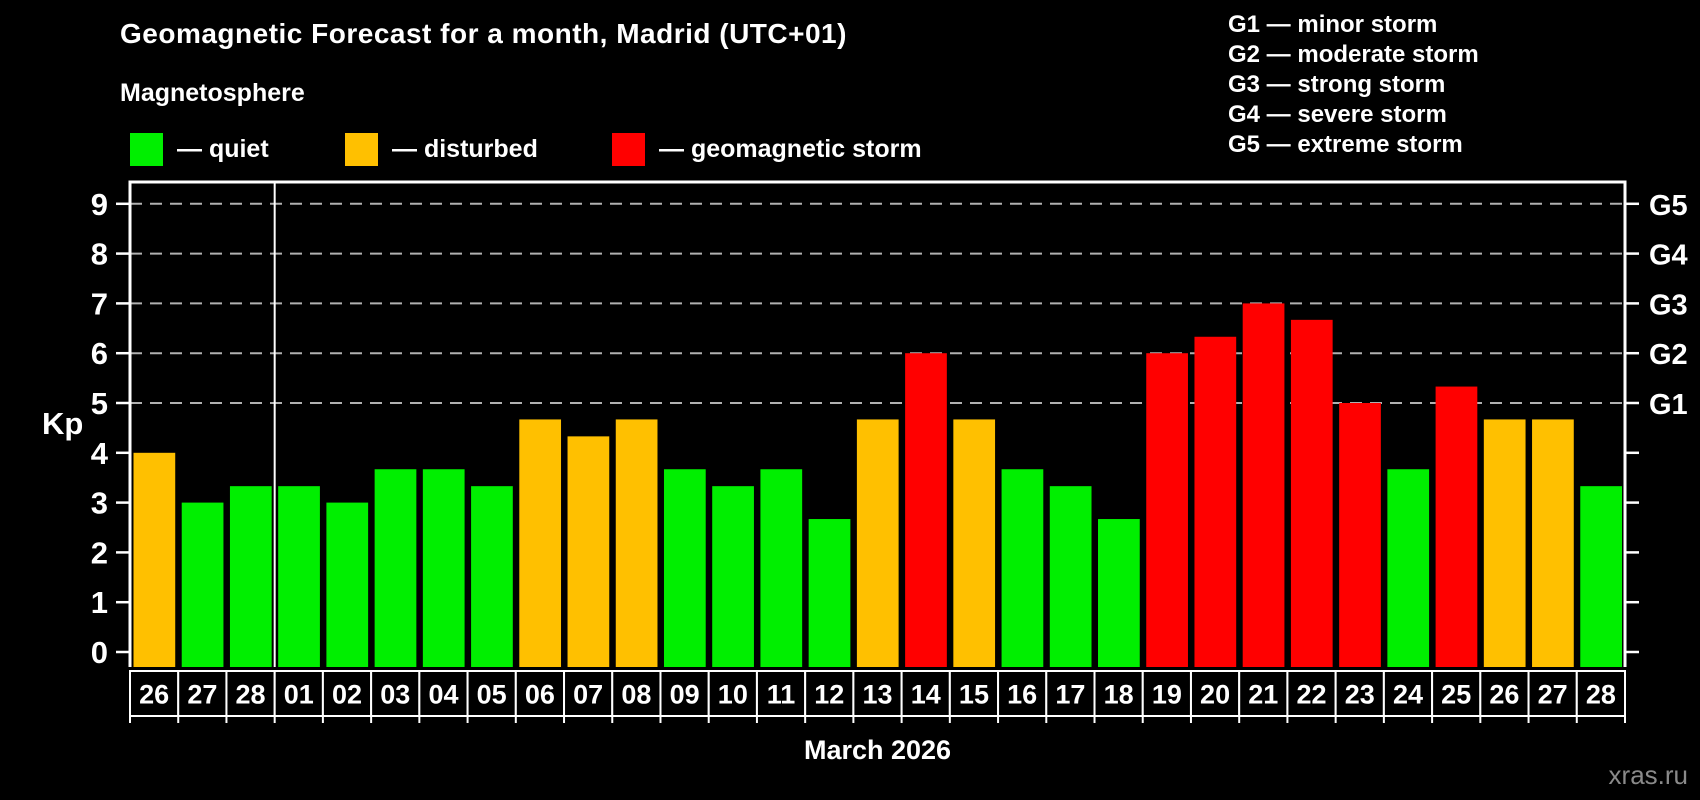 This screenshot has width=1700, height=800. Describe the element at coordinates (223, 148) in the screenshot. I see `legend-label-quiet: — quiet` at that location.